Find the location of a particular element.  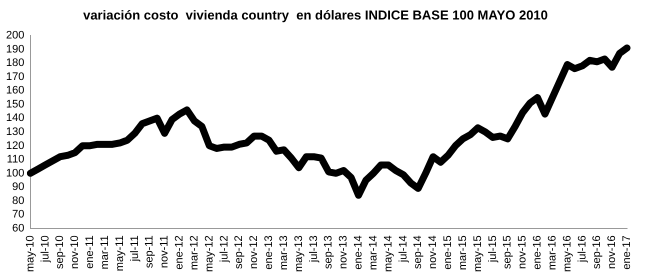

x-tick-label: sep-16 is located at coordinates (597, 252).